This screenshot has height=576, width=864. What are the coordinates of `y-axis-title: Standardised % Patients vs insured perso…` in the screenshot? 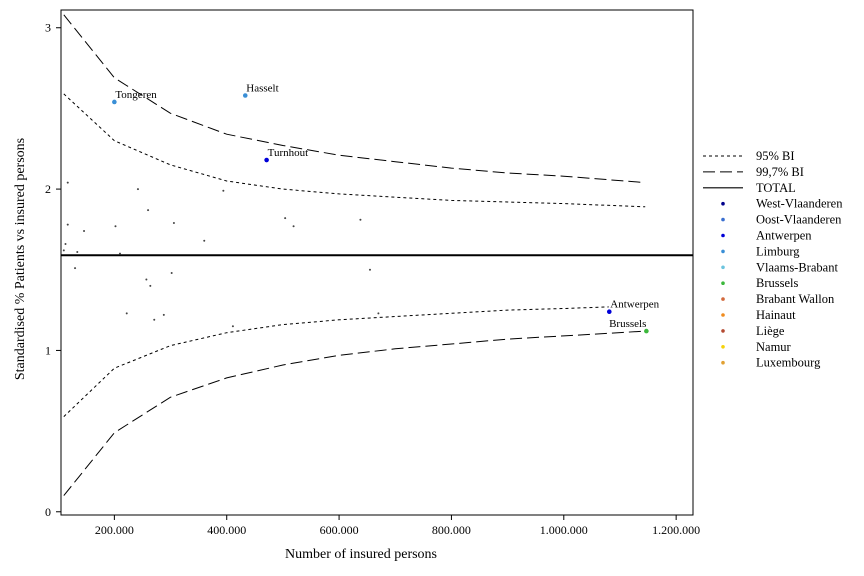 It's located at (20, 259).